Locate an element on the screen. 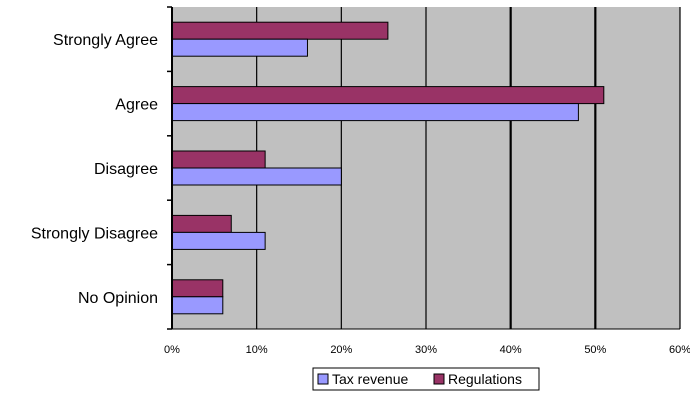 This screenshot has width=690, height=393. x-tick-label: 50% is located at coordinates (595, 350).